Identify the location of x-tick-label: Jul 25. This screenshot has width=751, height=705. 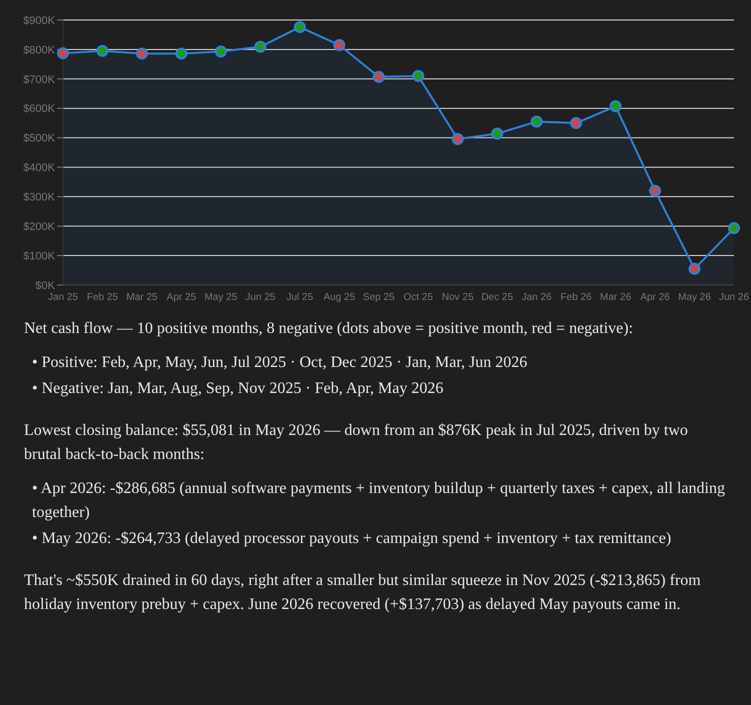
(300, 298).